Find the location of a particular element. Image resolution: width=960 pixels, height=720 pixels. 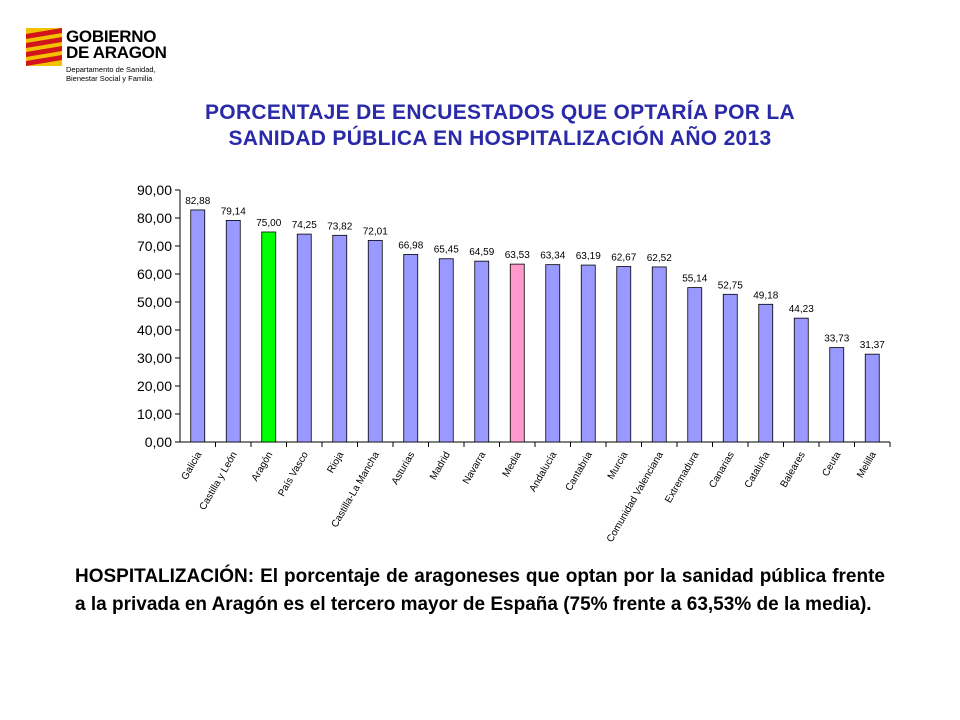

data-label: 73,82 is located at coordinates (339, 226).